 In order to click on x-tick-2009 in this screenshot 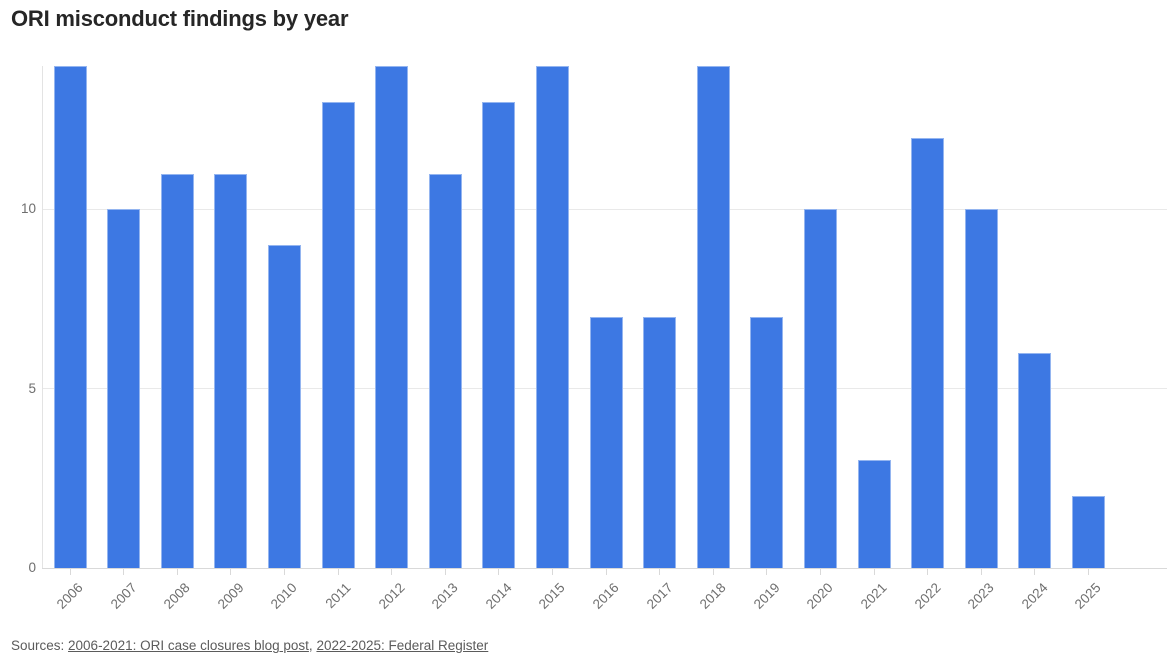, I will do `click(231, 571)`.